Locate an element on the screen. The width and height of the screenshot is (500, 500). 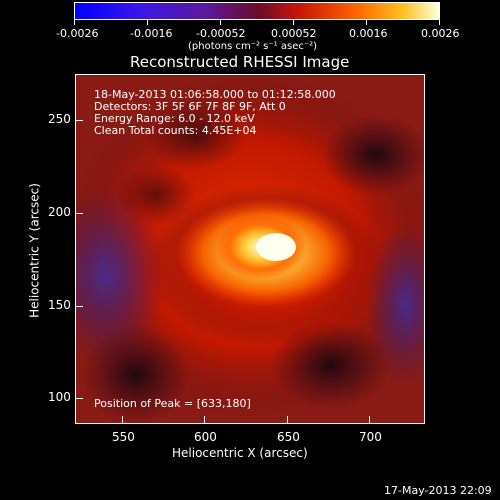
colorbar-tick-label: -0.00052 is located at coordinates (221, 33).